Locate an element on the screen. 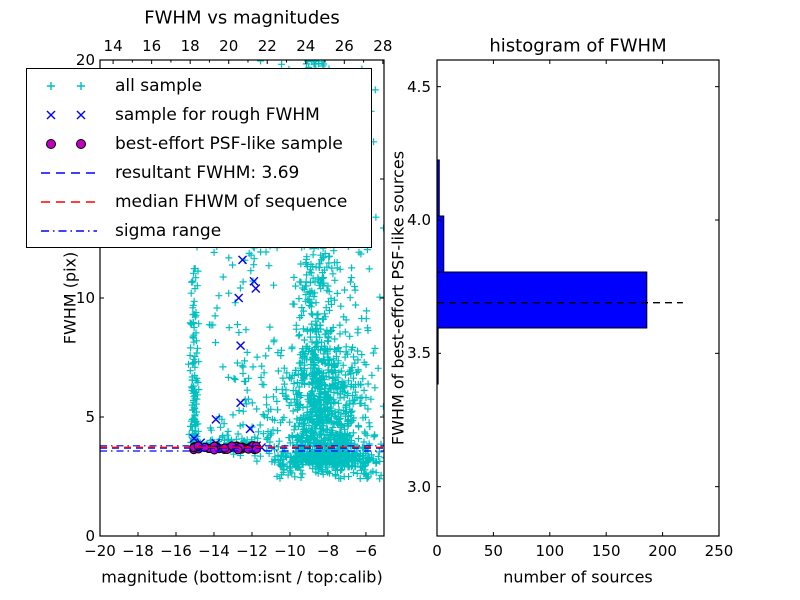 This screenshot has height=600, width=800. right-plot-ylabel: FWHM of best-effort PSF-like sources is located at coordinates (398, 298).